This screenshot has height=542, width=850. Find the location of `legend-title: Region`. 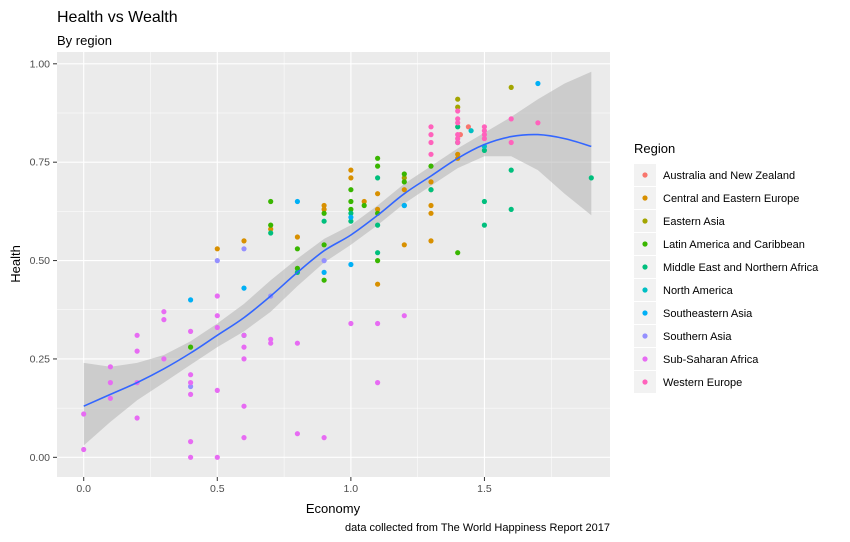

legend-title: Region is located at coordinates (654, 148).